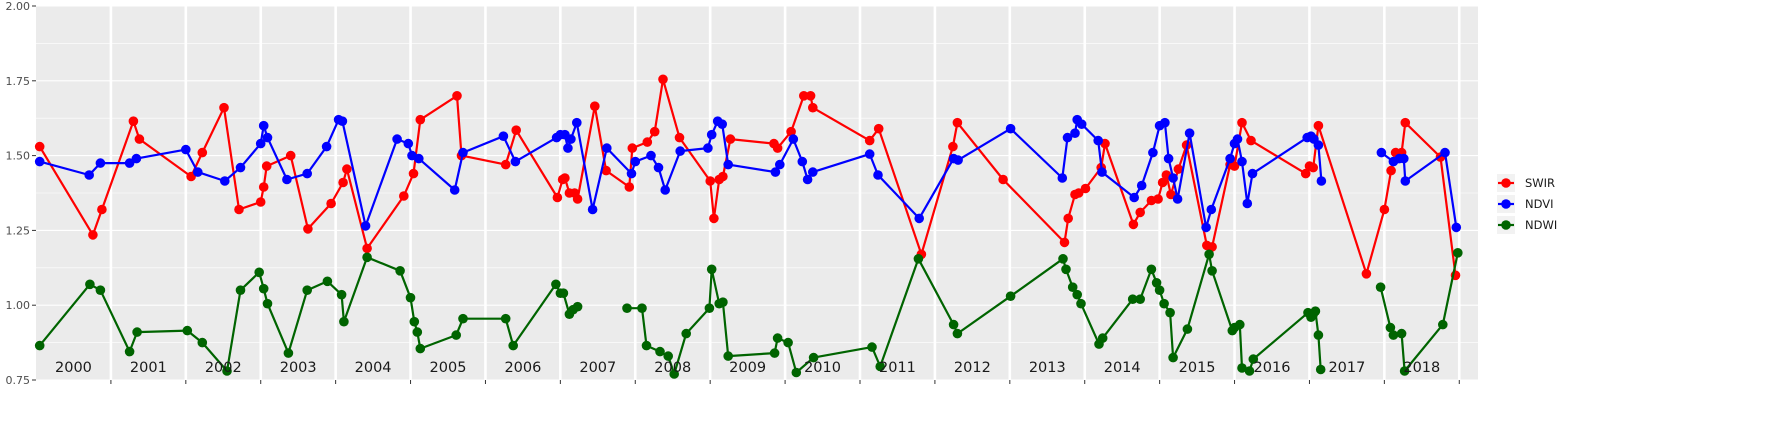 The height and width of the screenshot is (442, 1773). What do you see at coordinates (1346, 368) in the screenshot?
I see `year-label: 2017` at bounding box center [1346, 368].